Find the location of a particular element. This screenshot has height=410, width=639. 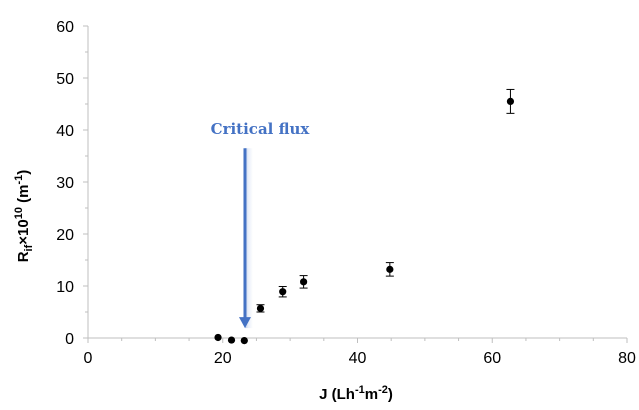

x-tick-label: 0 is located at coordinates (88, 358).